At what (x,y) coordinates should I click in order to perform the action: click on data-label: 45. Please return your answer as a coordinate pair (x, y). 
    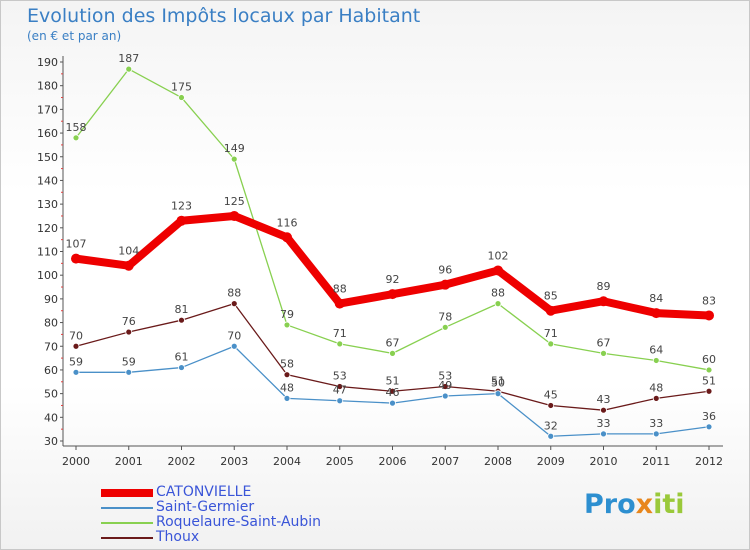
    Looking at the image, I should click on (551, 394).